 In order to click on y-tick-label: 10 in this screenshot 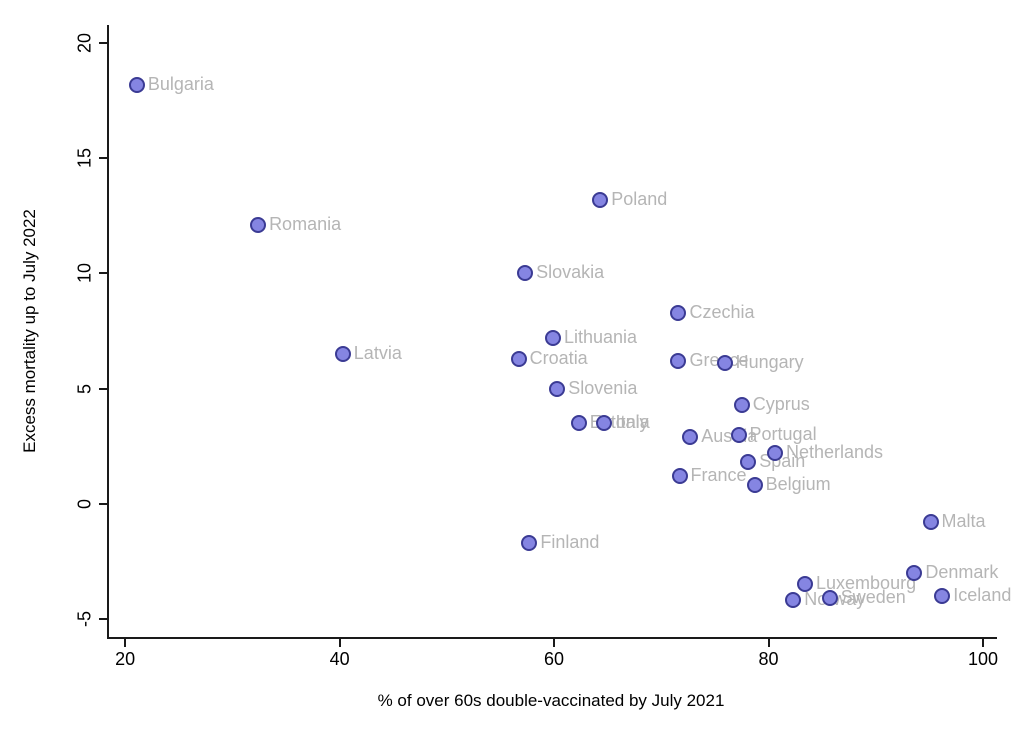, I will do `click(84, 273)`.